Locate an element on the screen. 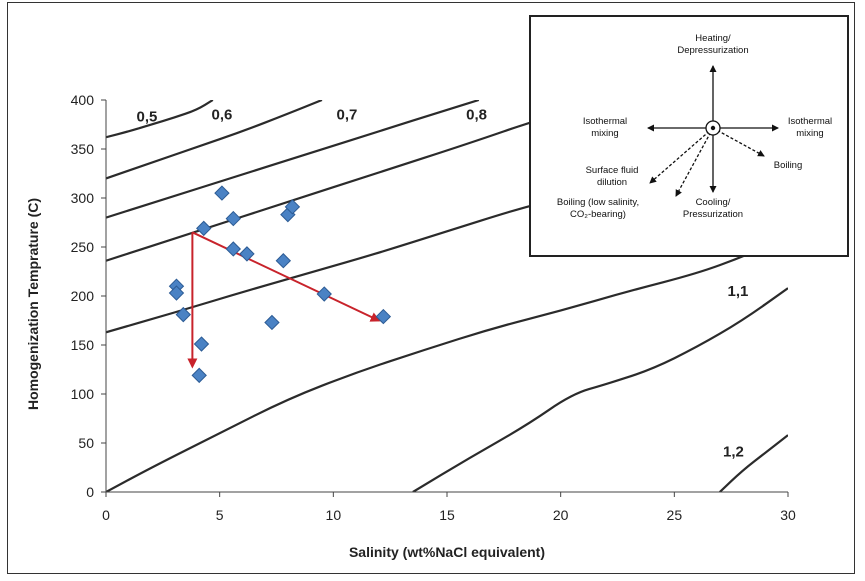  isoline-label: 1,1 is located at coordinates (738, 291).